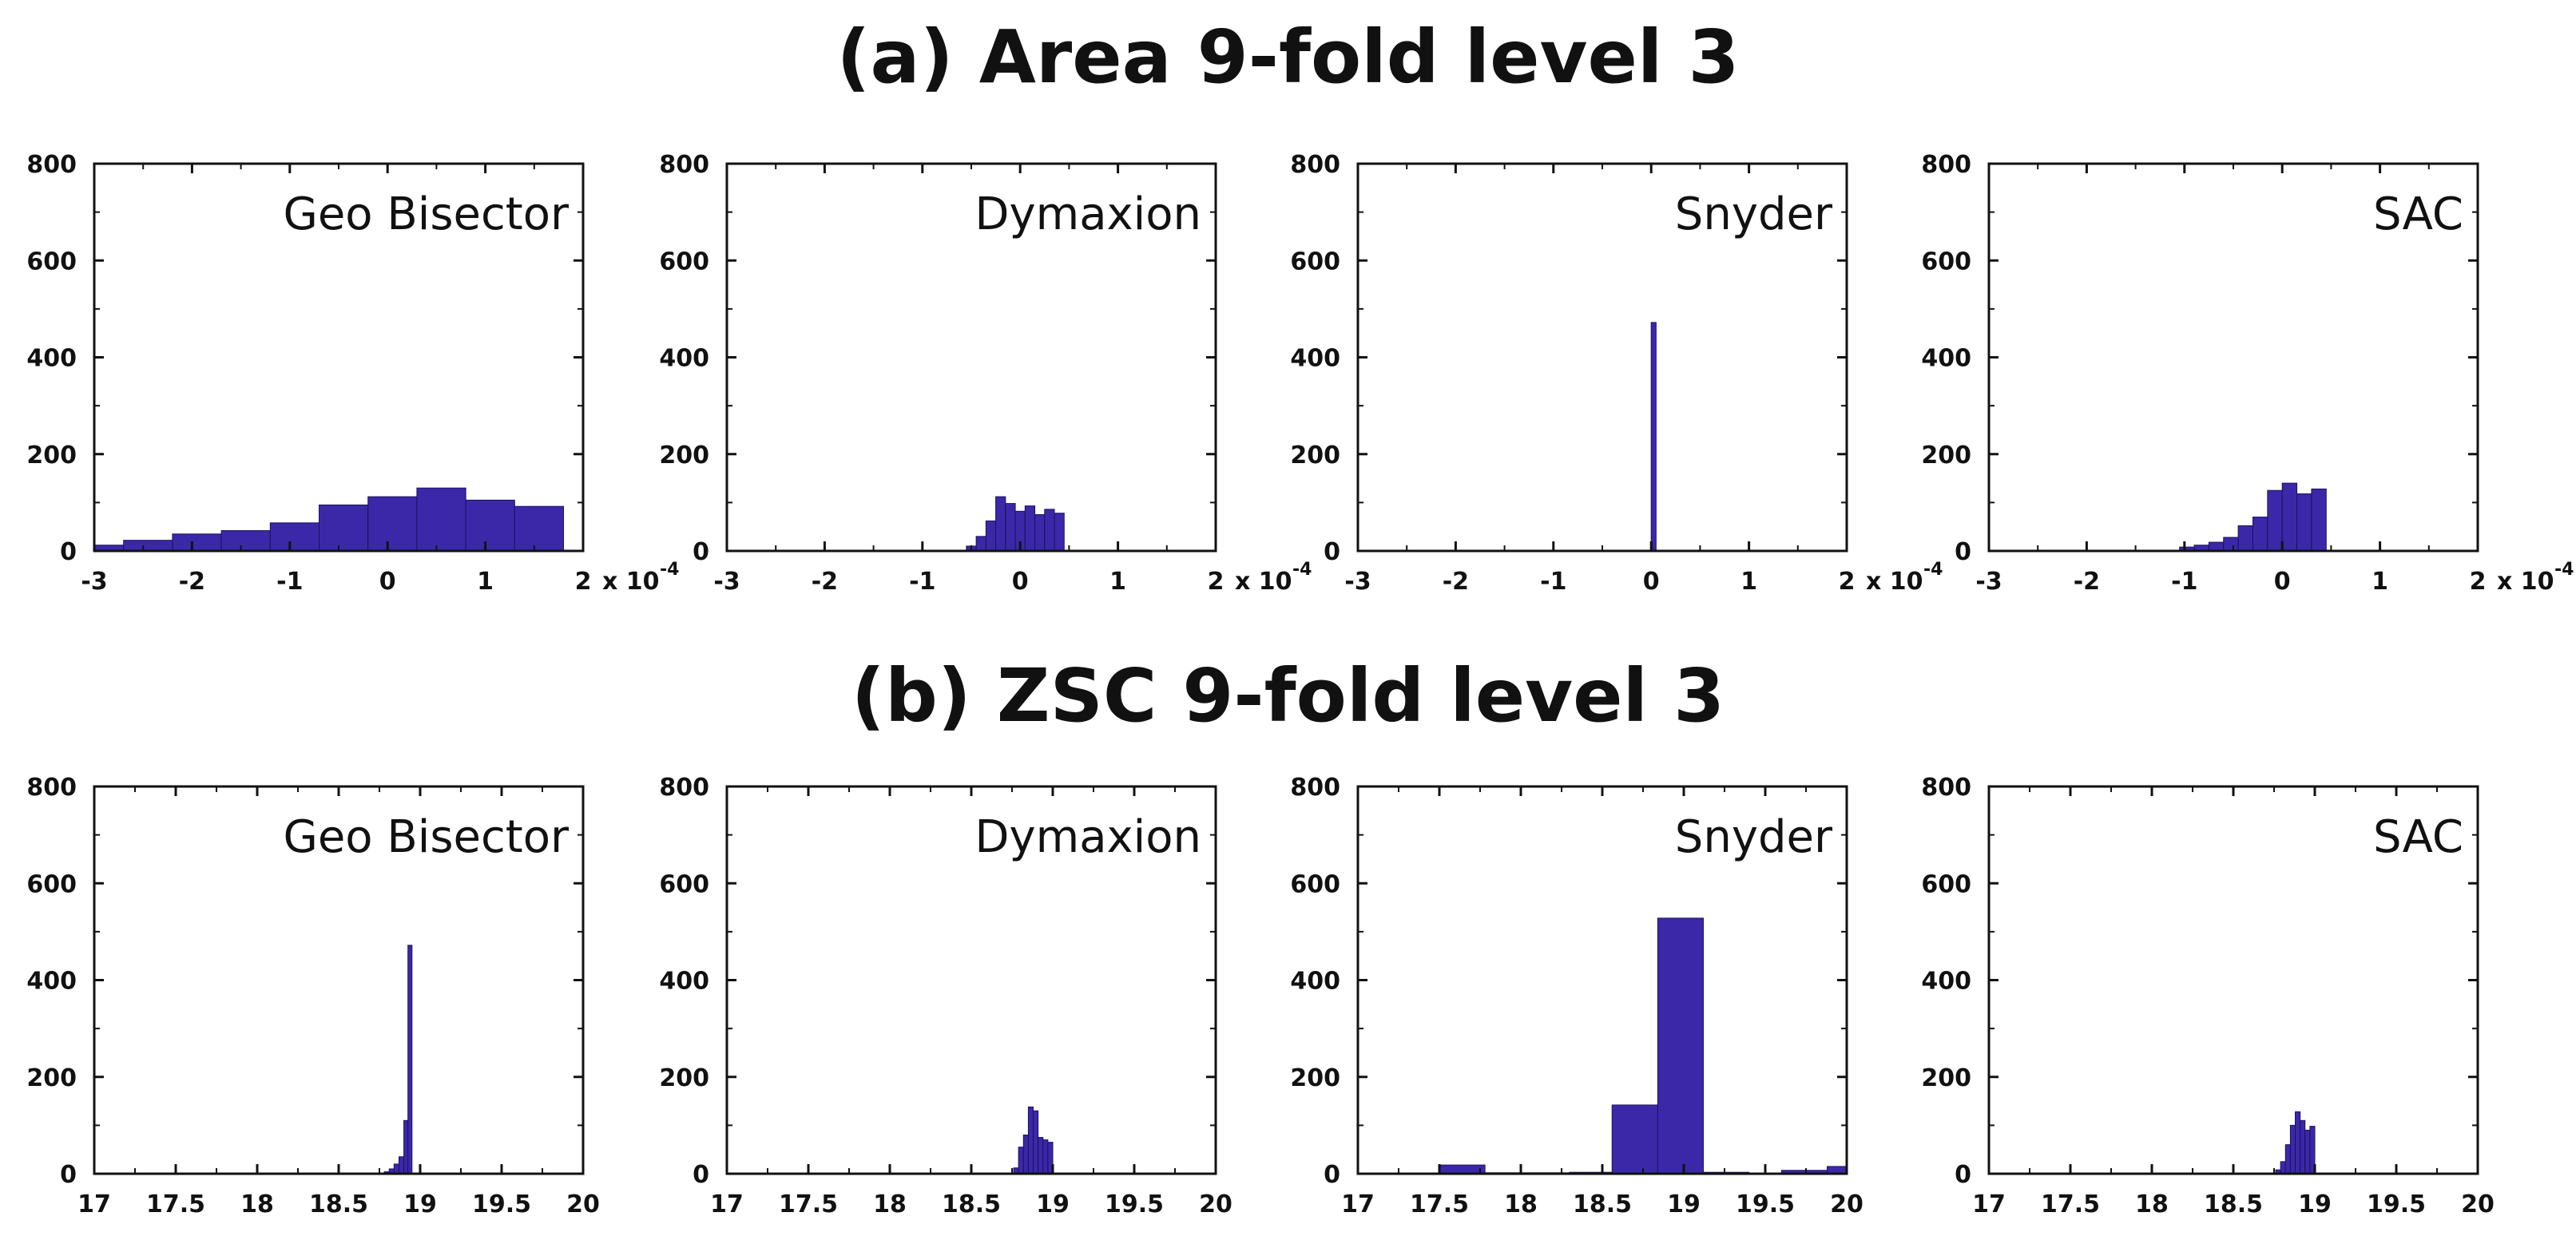  I want to click on x-tick-label: 17.5, so click(2070, 1204).